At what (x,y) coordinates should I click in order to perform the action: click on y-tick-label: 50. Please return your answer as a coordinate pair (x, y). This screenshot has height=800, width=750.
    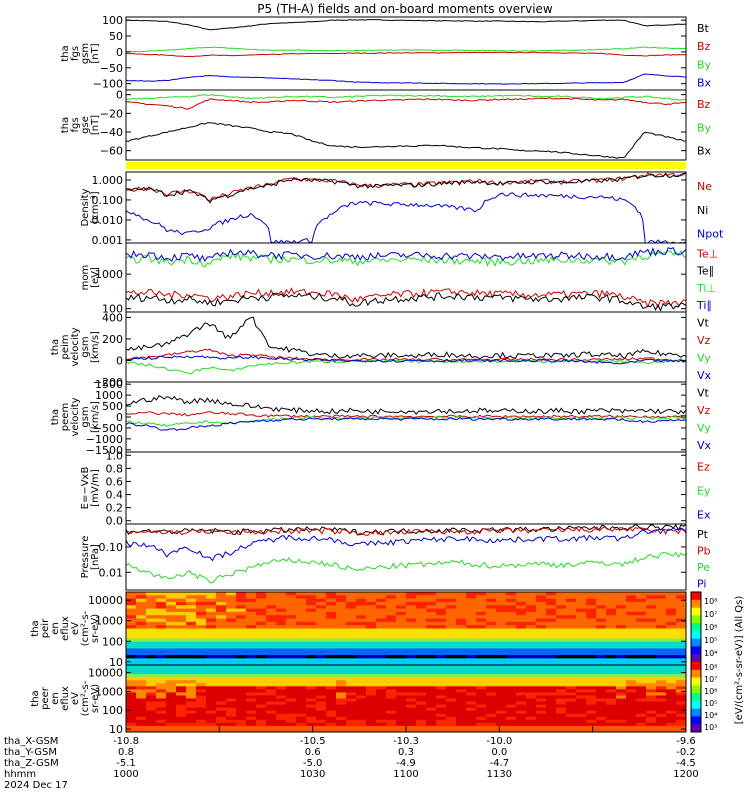
    Looking at the image, I should click on (116, 36).